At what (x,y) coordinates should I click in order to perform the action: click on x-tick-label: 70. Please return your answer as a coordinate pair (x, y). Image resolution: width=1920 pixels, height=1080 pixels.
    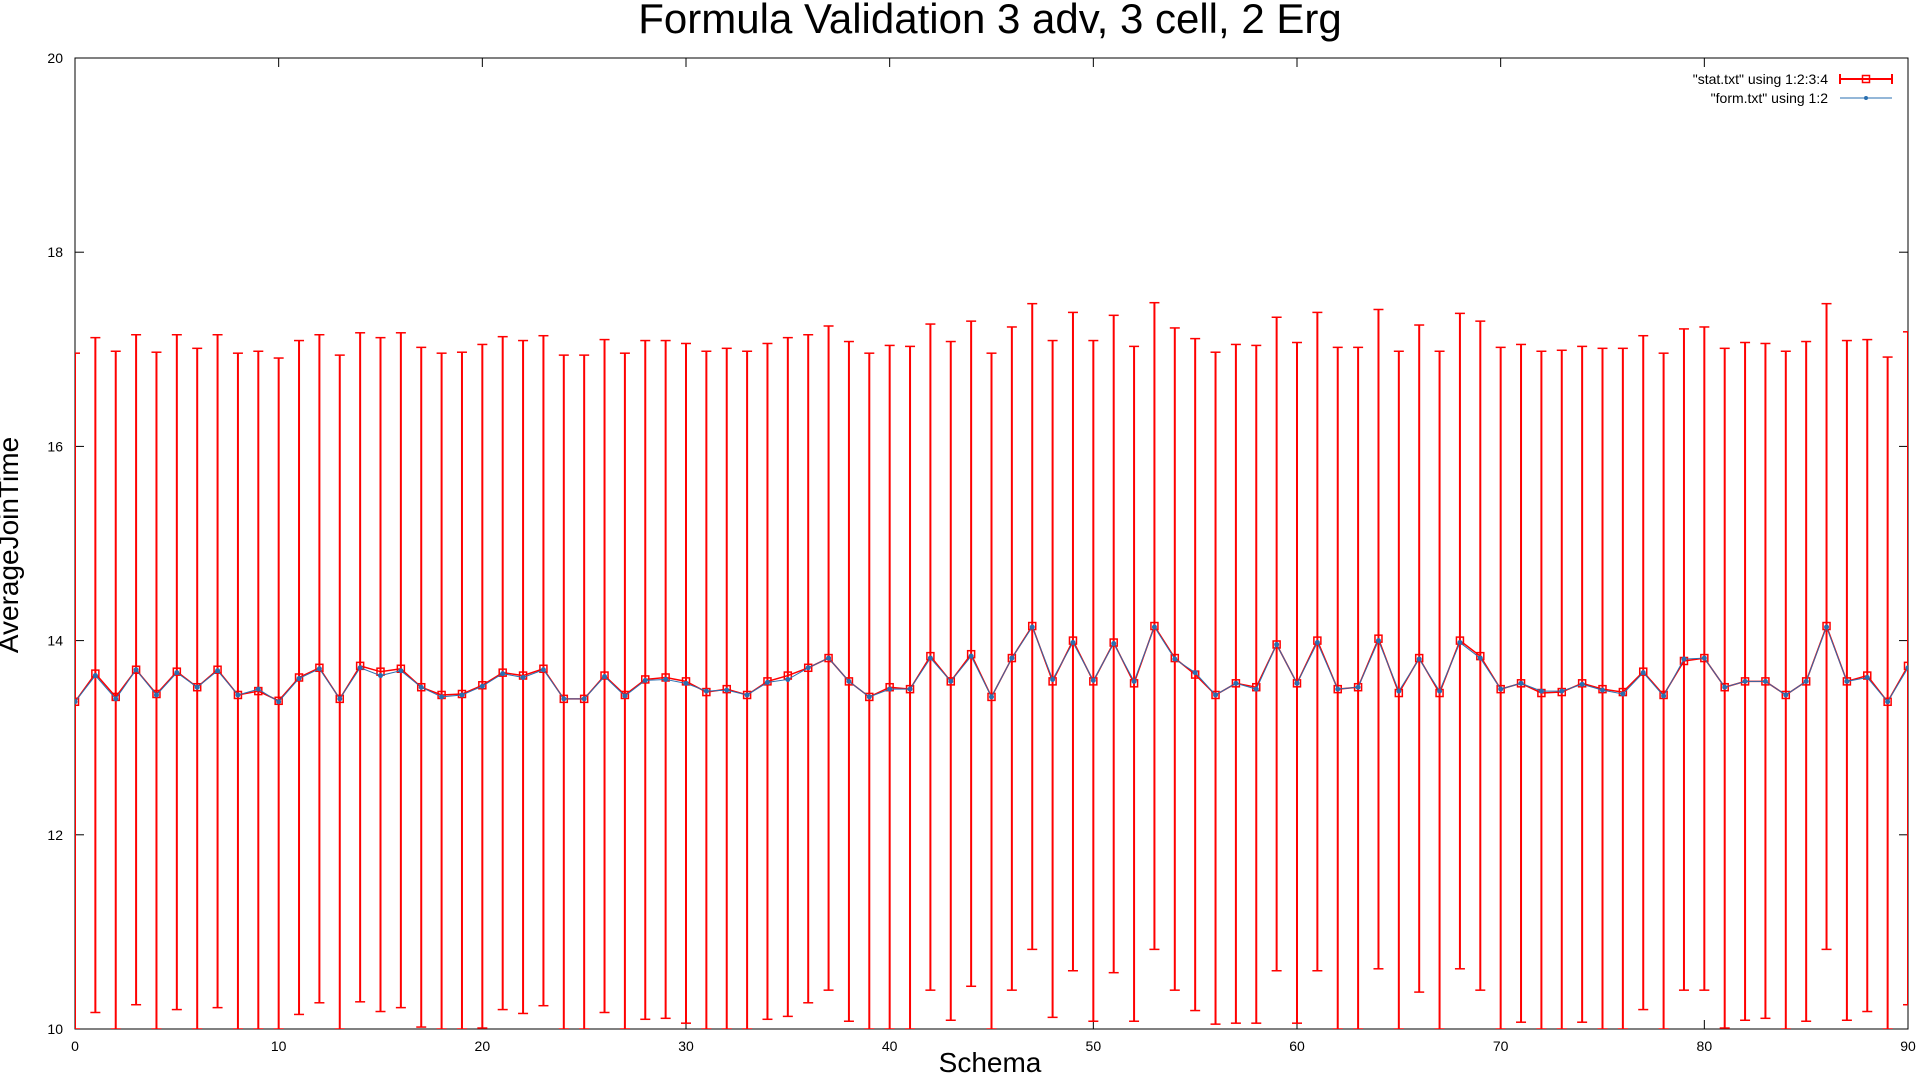
    Looking at the image, I should click on (1501, 1046).